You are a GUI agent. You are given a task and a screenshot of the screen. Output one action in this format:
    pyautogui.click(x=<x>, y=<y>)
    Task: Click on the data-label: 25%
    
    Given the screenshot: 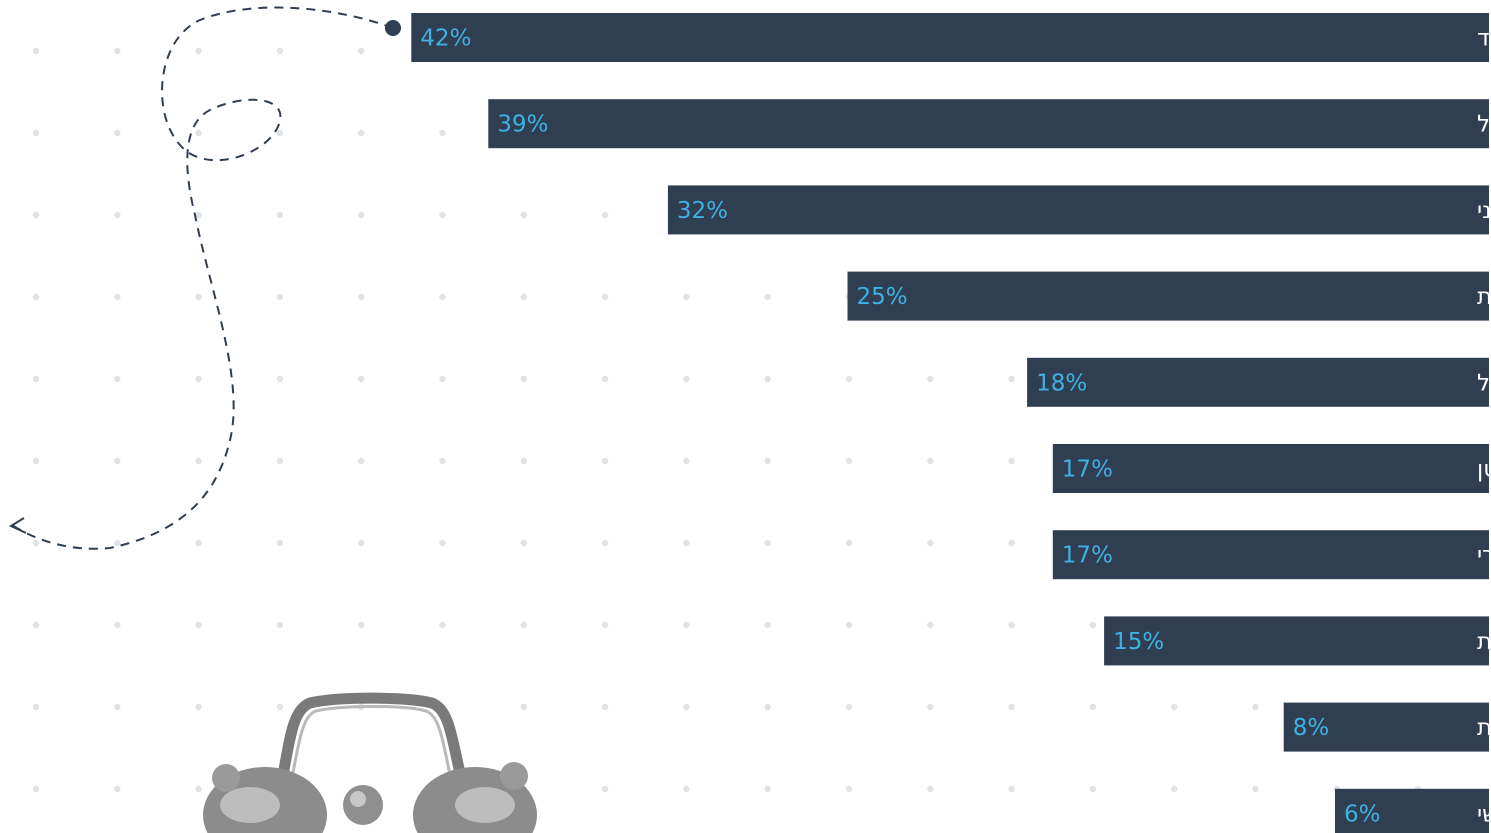 What is the action you would take?
    pyautogui.click(x=882, y=297)
    